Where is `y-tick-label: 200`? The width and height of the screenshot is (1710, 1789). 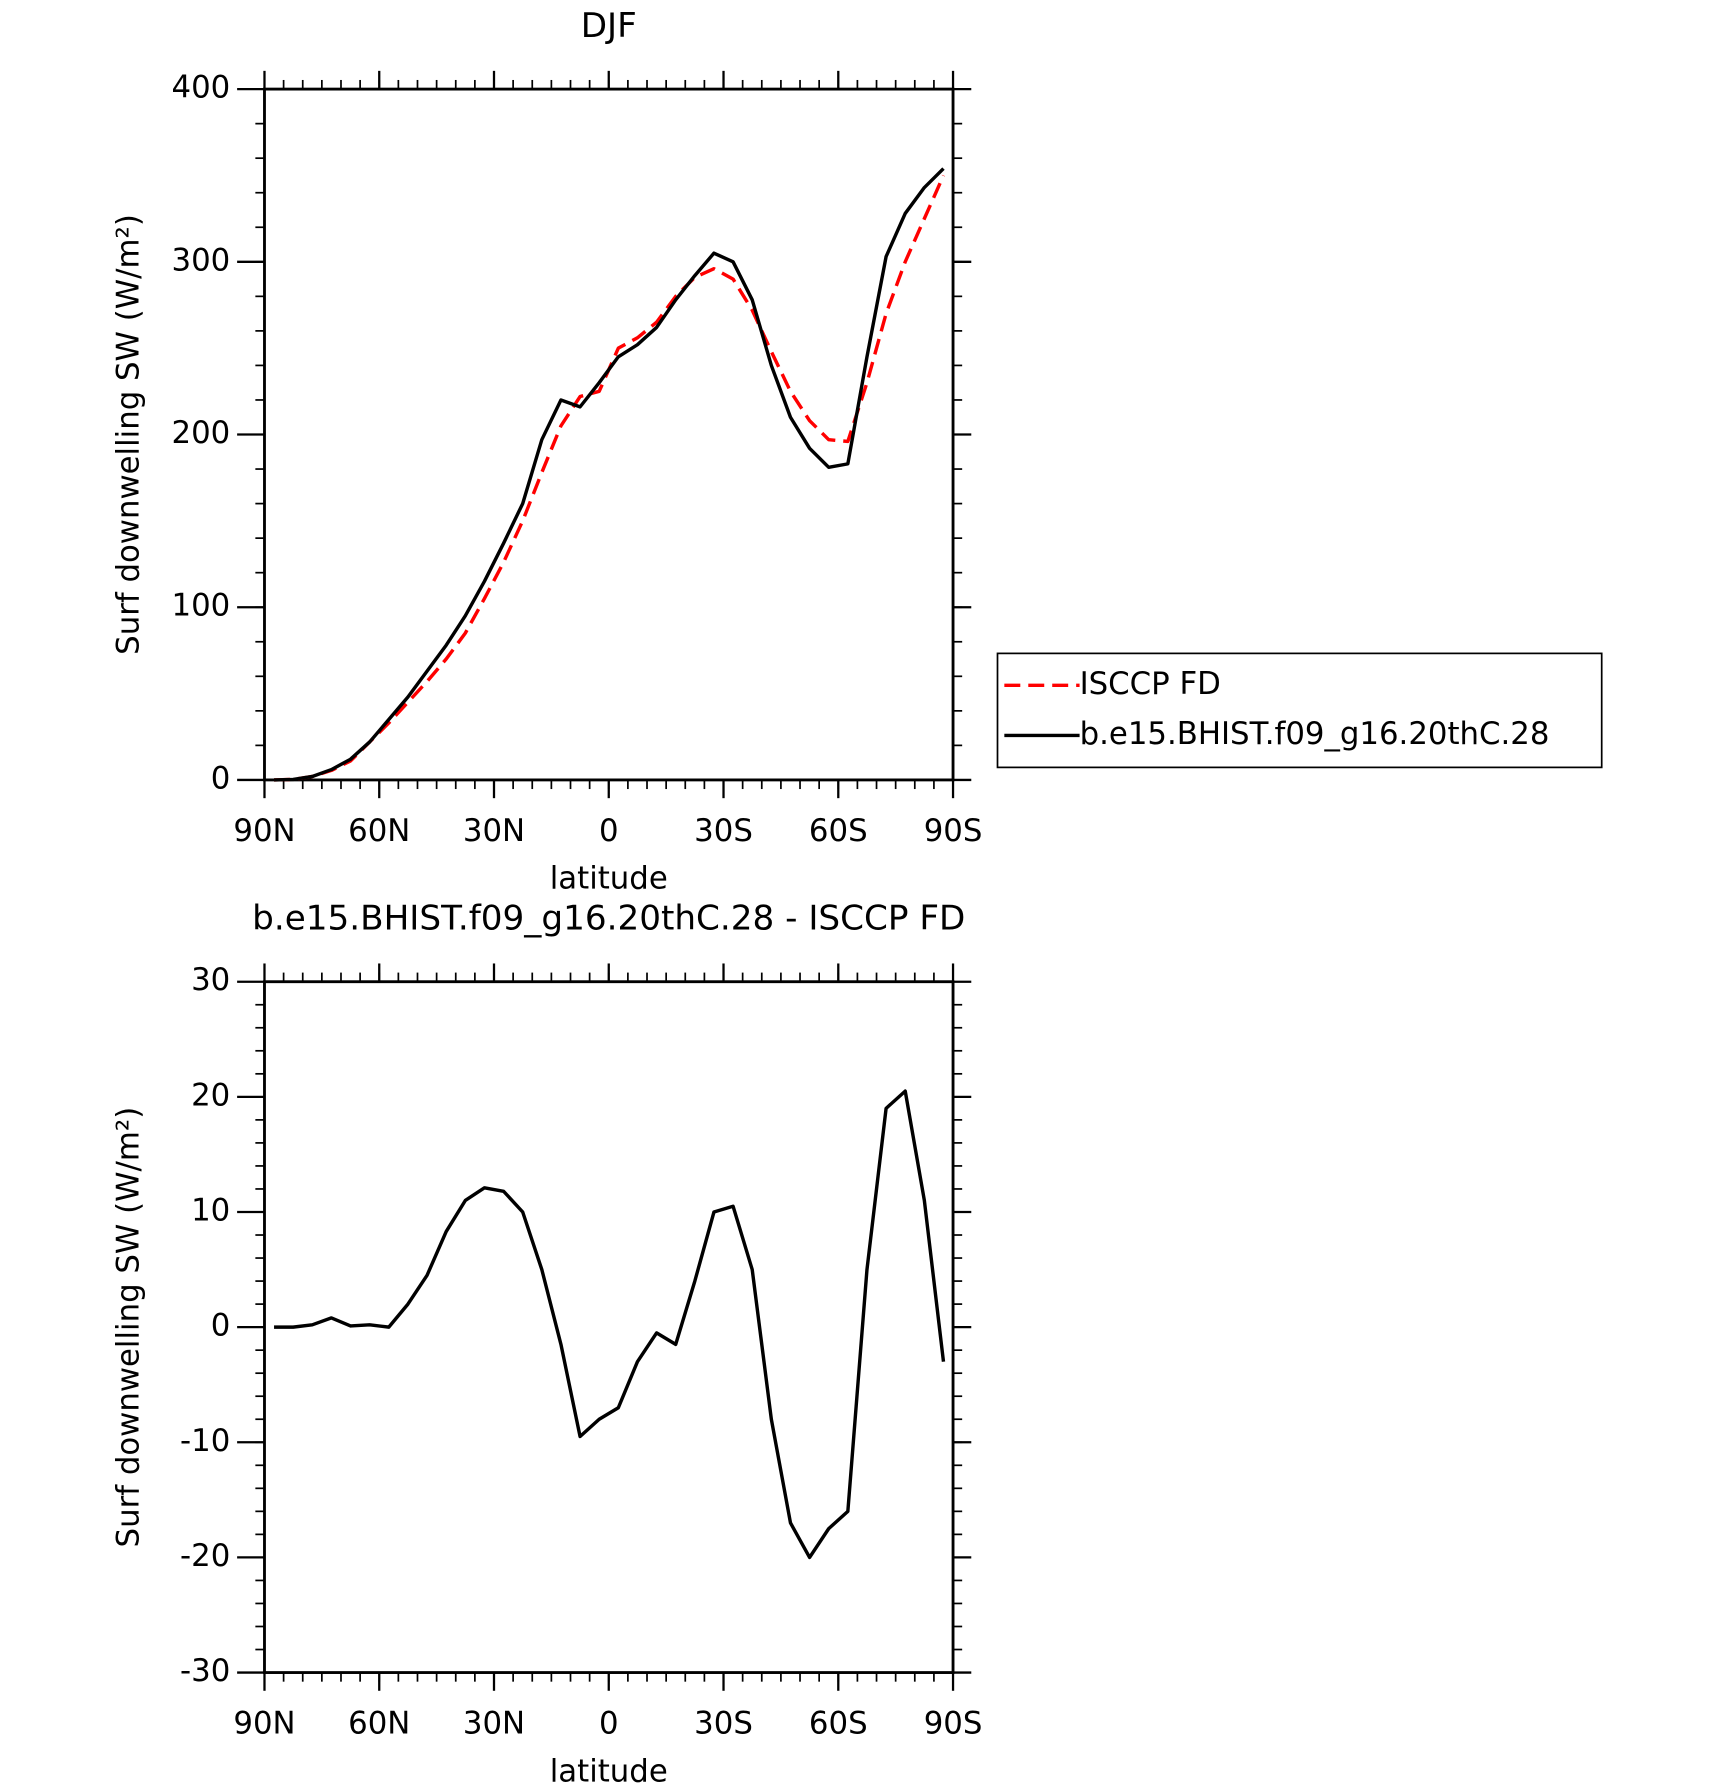
y-tick-label: 200 is located at coordinates (201, 433).